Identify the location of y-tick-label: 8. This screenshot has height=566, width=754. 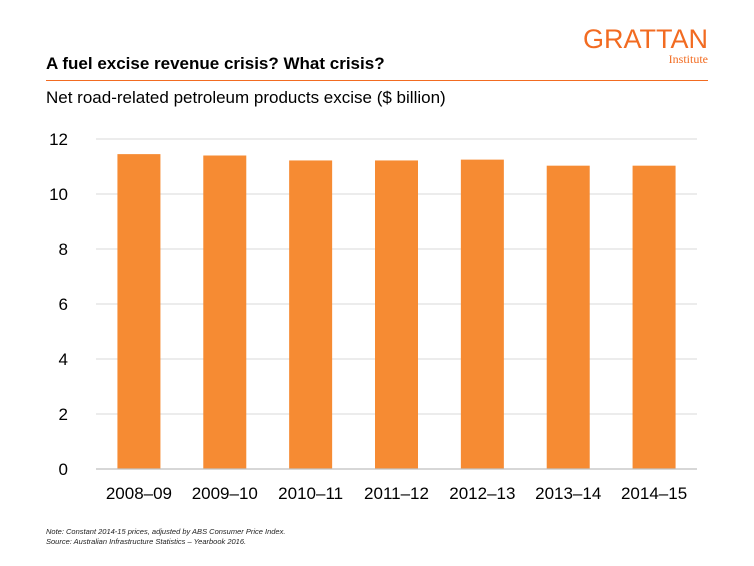
(63, 249).